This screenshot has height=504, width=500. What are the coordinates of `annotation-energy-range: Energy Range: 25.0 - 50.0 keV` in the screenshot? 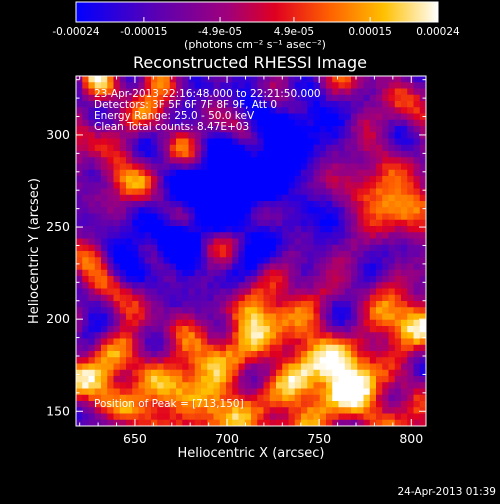 It's located at (174, 116).